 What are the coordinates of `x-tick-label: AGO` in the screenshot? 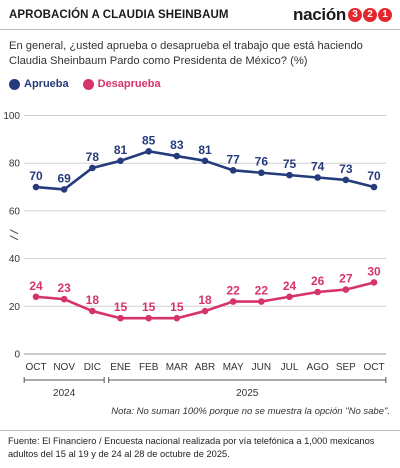 It's located at (318, 367).